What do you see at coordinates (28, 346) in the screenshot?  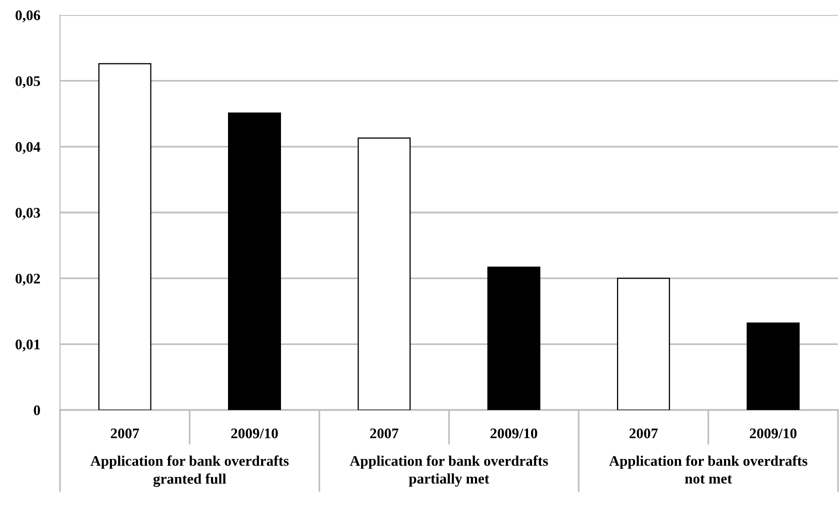 I see `y-tick-label: 0,01` at bounding box center [28, 346].